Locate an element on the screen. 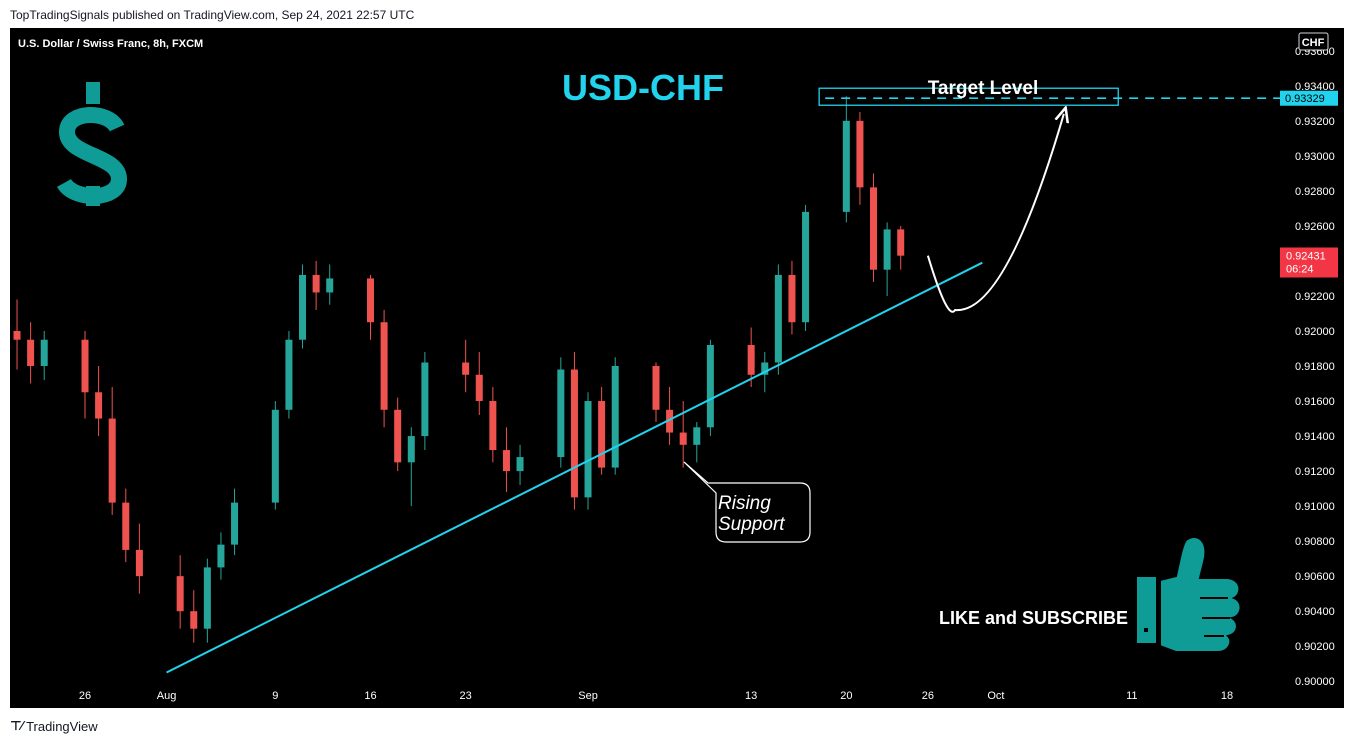 This screenshot has width=1354, height=743. currency-badge-text: CHF is located at coordinates (1313, 43).